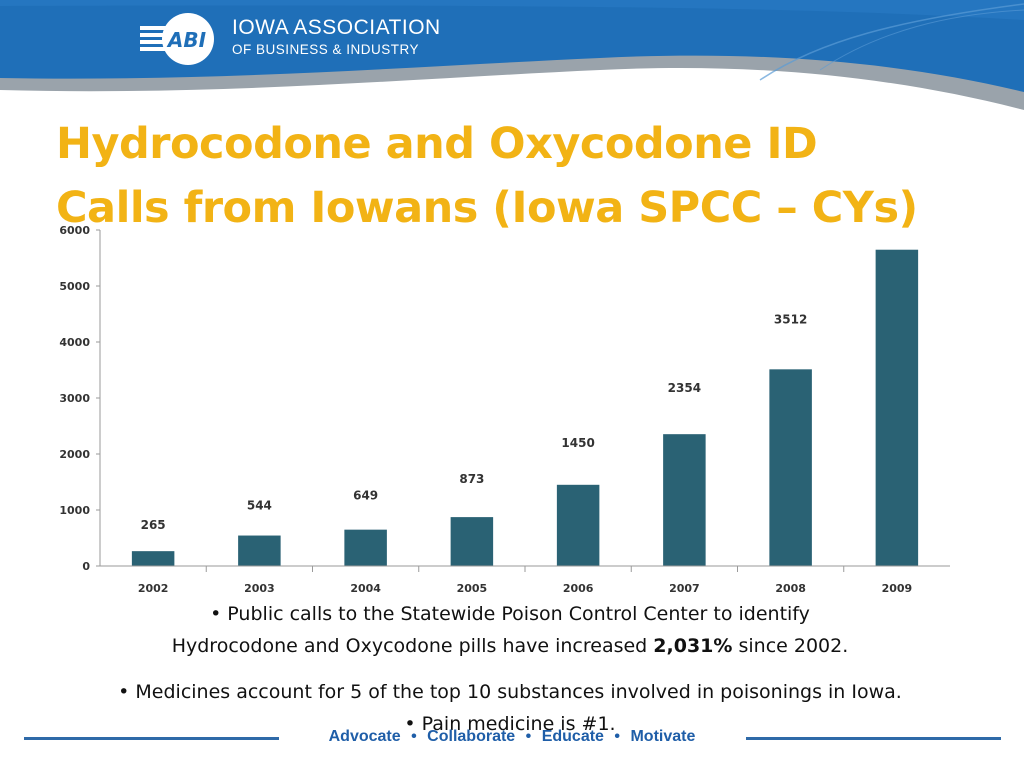 This screenshot has height=768, width=1024. What do you see at coordinates (153, 588) in the screenshot?
I see `x-tick-label: 2002` at bounding box center [153, 588].